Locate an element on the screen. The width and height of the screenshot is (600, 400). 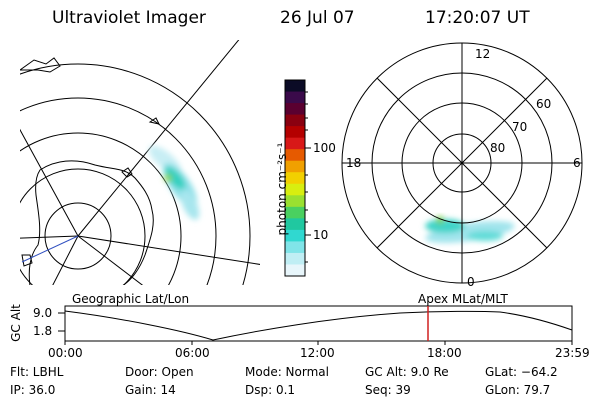
glat-info: GLat: −64.2 is located at coordinates (521, 372).